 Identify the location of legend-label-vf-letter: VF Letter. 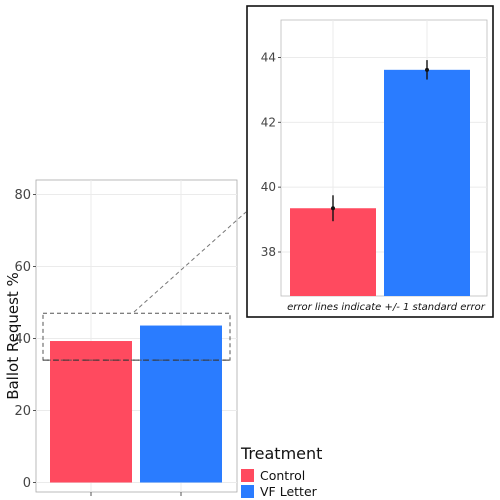
(288, 491).